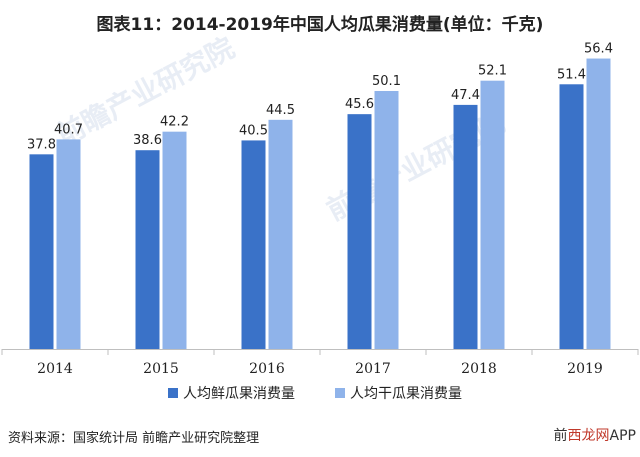 This screenshot has width=640, height=457. Describe the element at coordinates (320, 25) in the screenshot. I see `chart-title: 图表11：2014-2019年中国人均瓜果消费量(单位：千克)` at that location.